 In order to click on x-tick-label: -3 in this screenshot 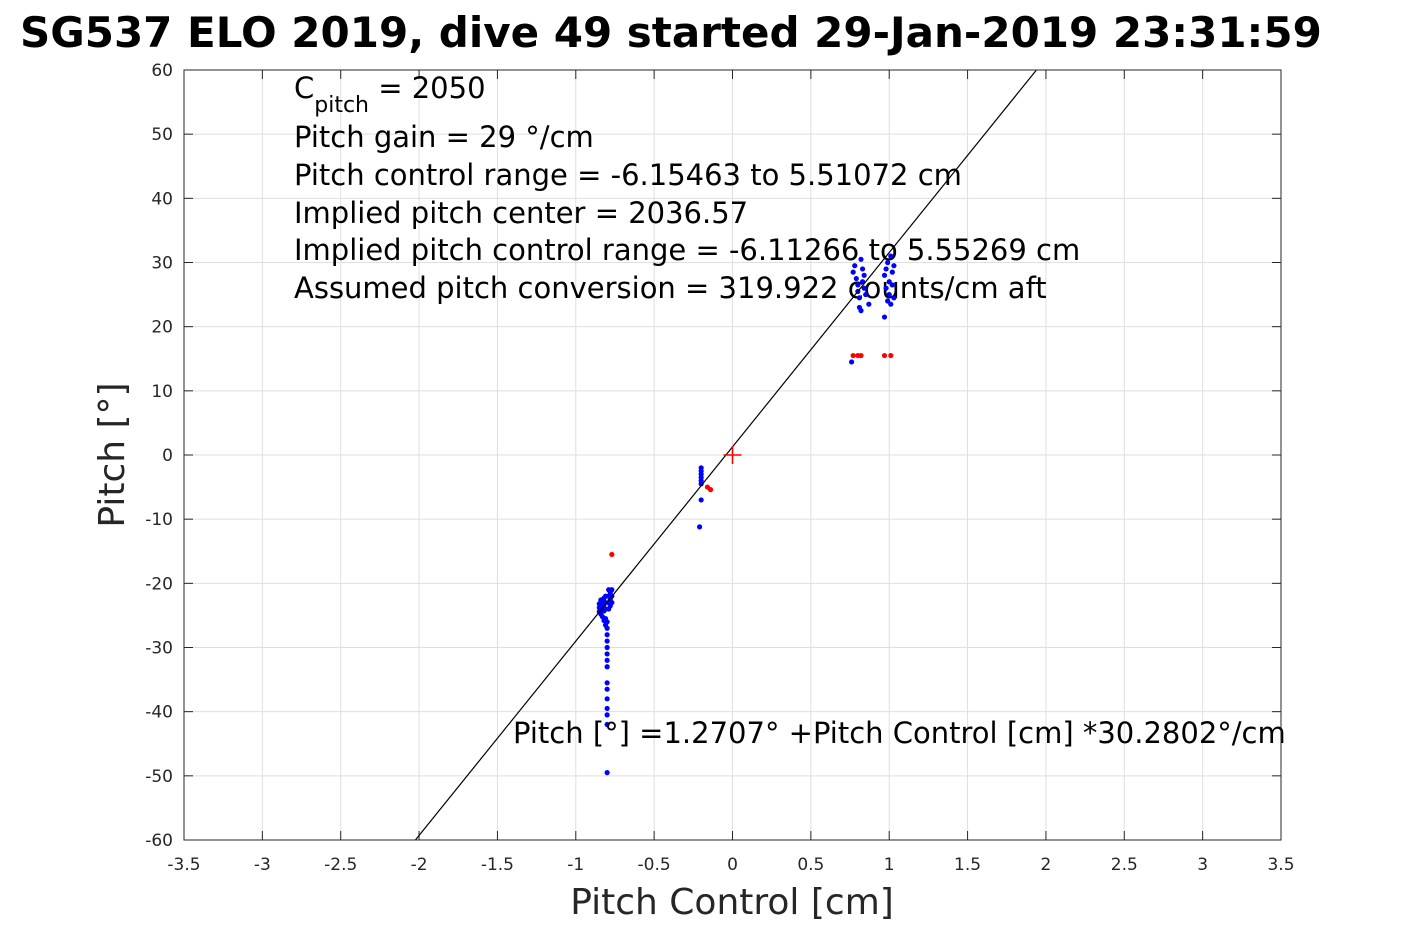, I will do `click(262, 865)`.